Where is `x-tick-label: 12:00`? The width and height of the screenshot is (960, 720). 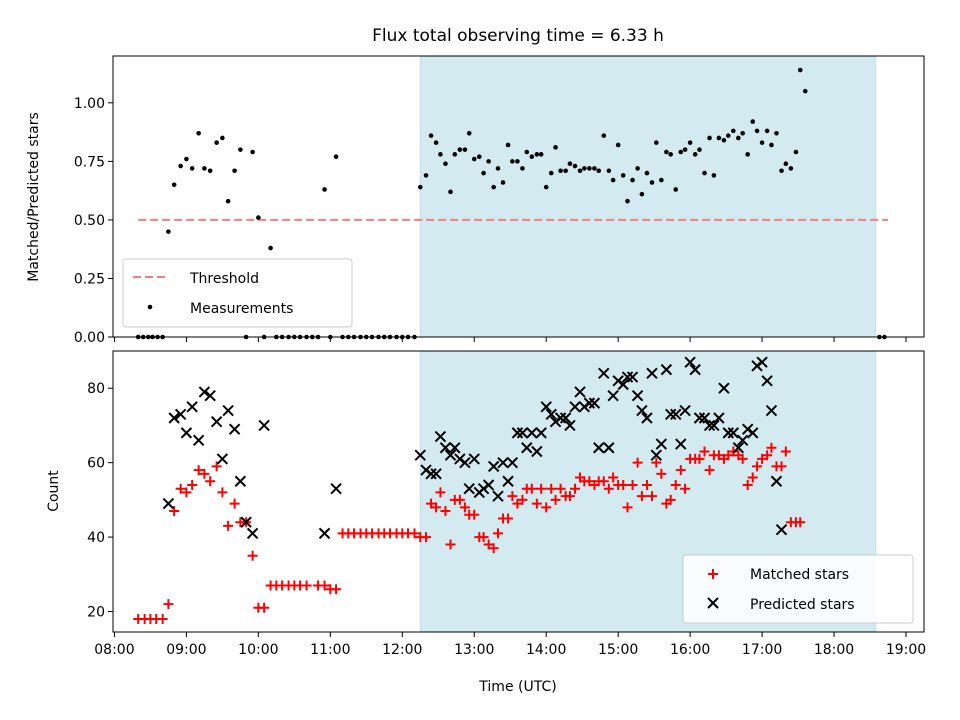 x-tick-label: 12:00 is located at coordinates (402, 650).